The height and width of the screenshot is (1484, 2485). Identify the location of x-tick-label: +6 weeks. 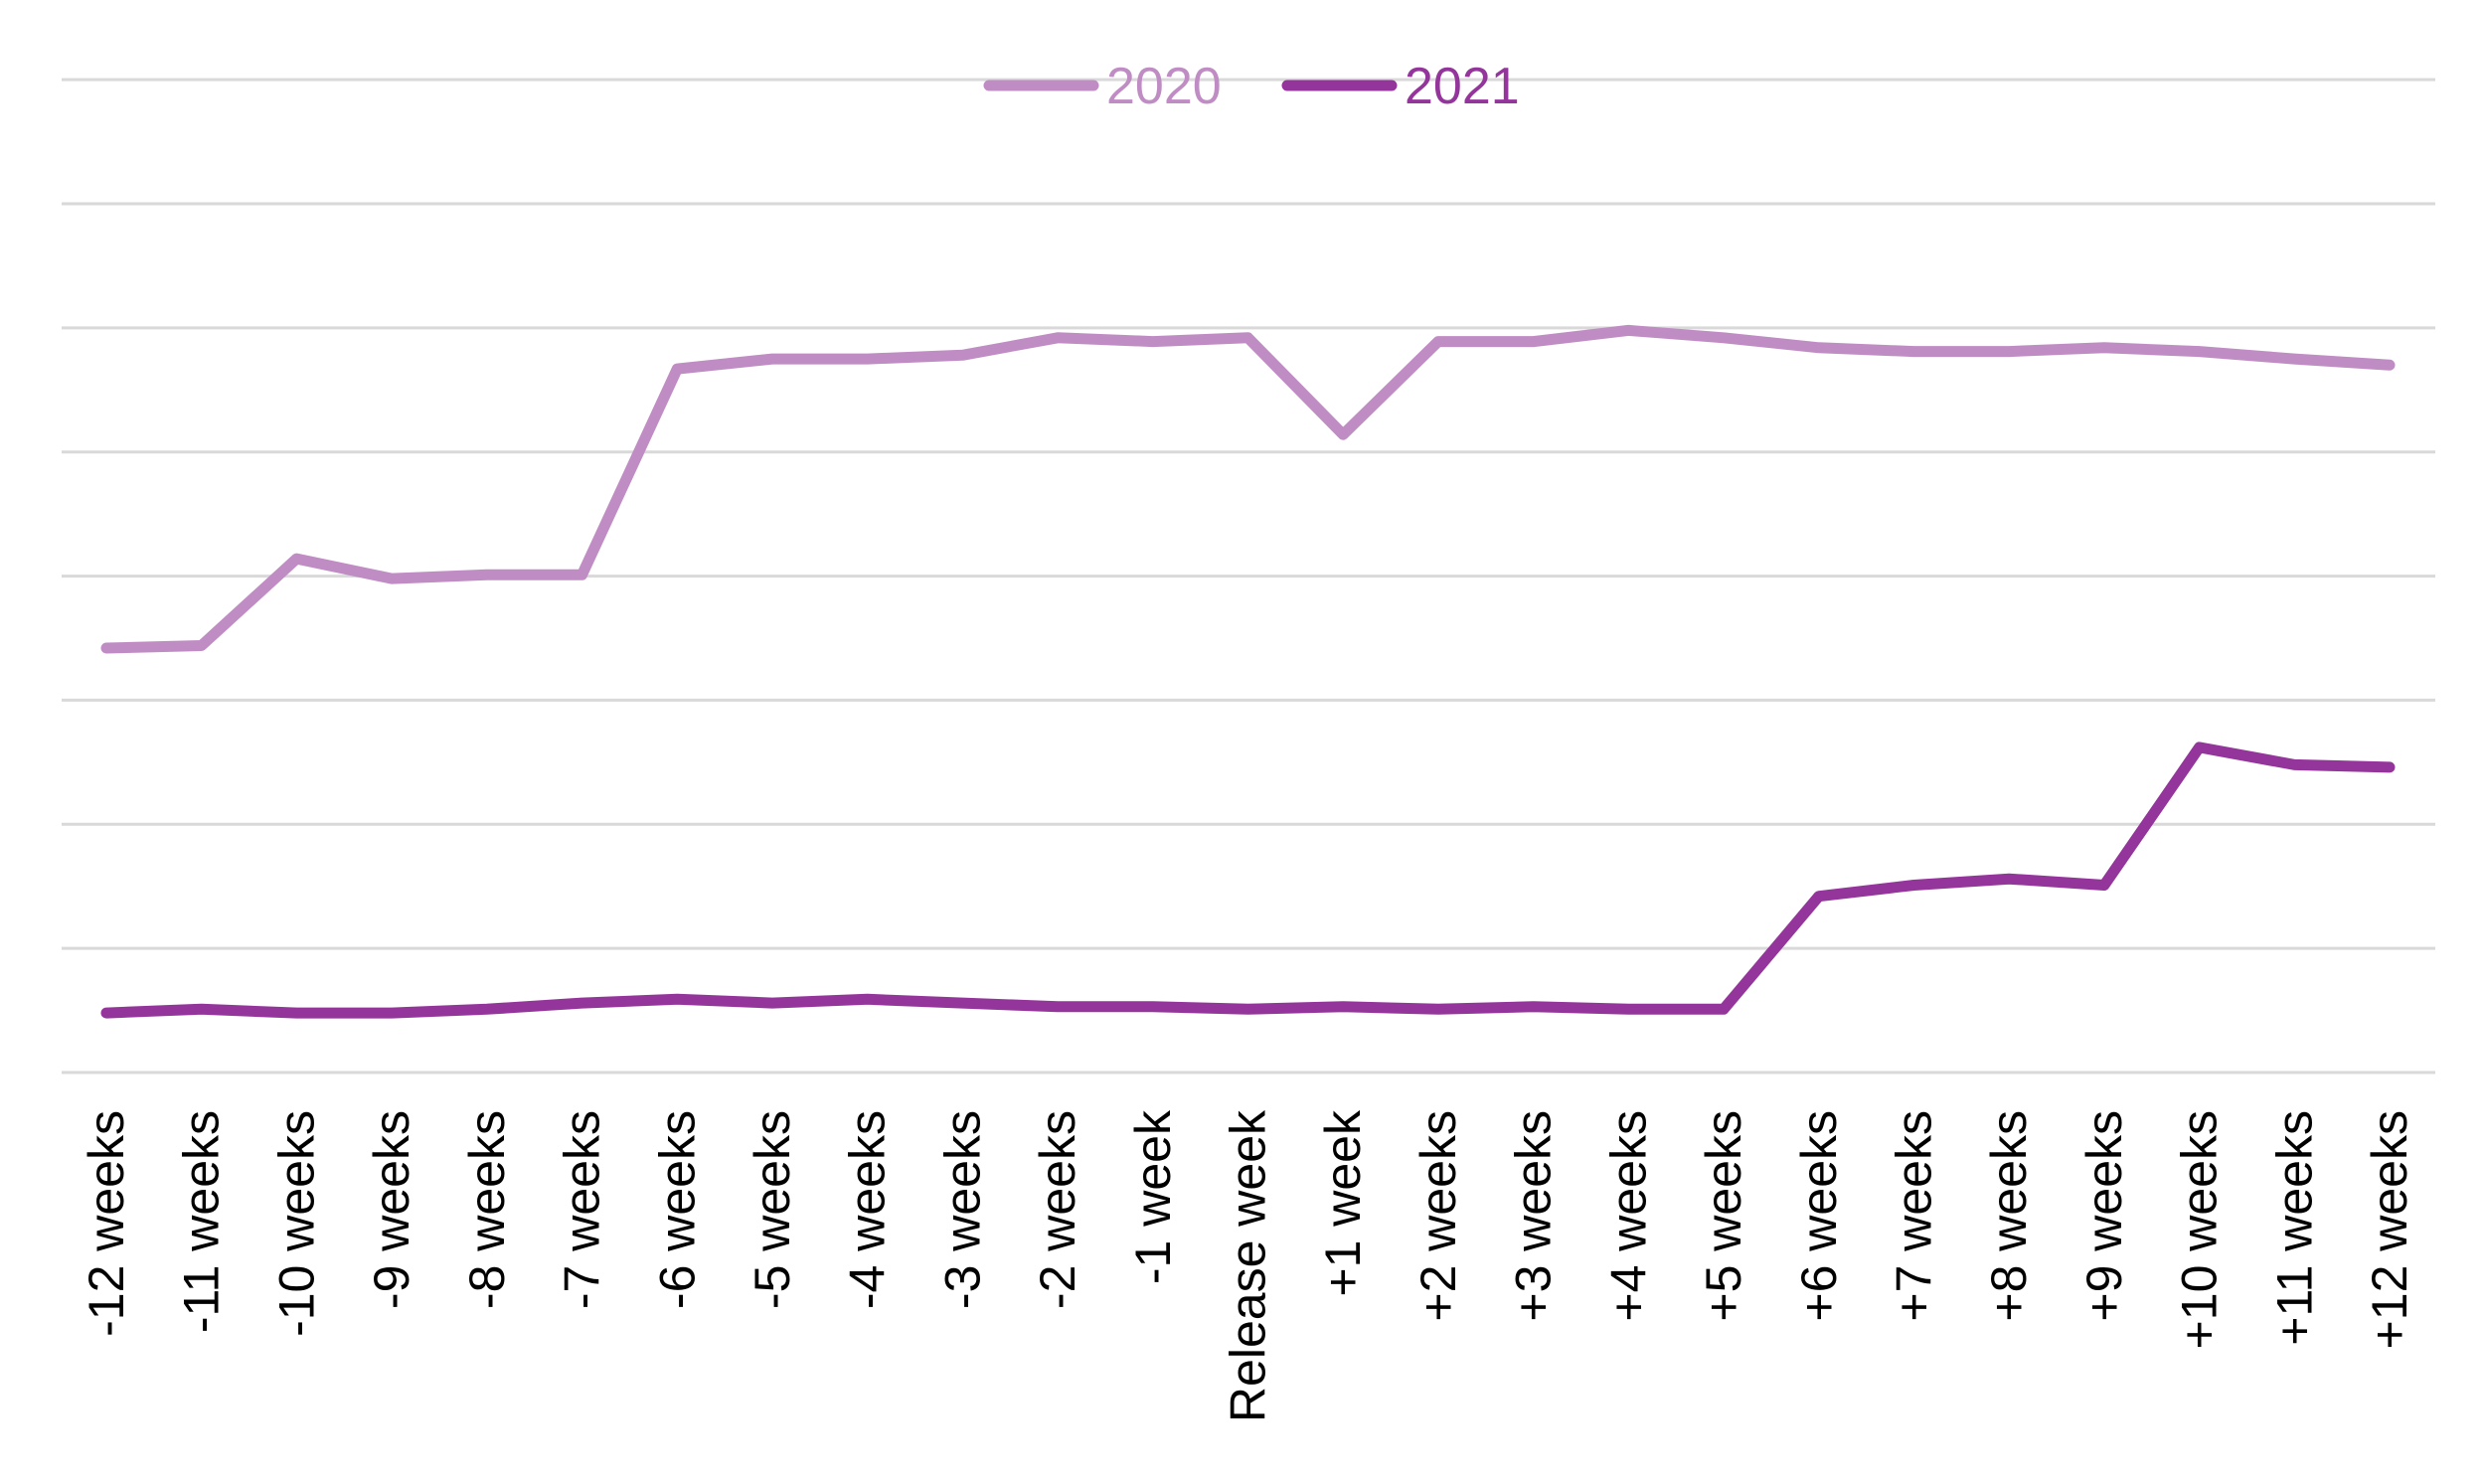
(1819, 1216).